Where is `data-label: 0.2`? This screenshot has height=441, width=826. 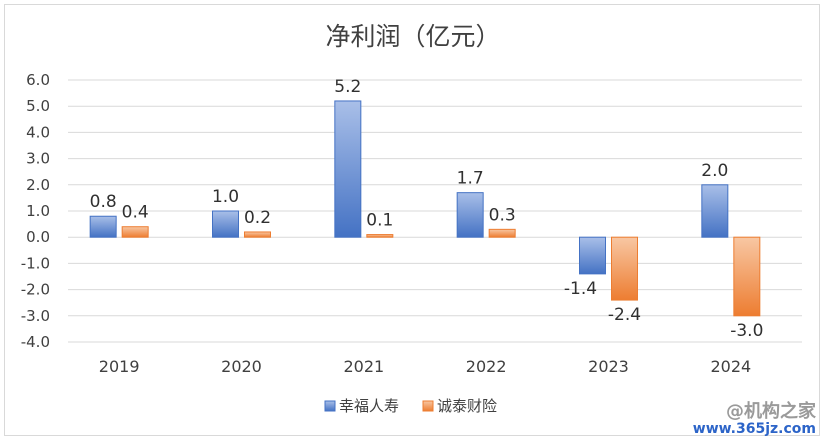
data-label: 0.2 is located at coordinates (257, 218).